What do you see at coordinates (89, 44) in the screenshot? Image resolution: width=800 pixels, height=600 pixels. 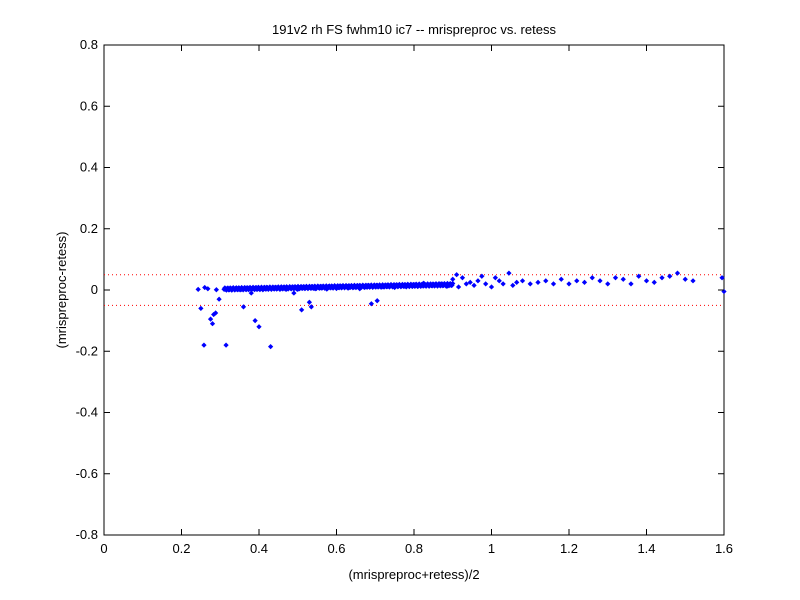 I see `y-tick-label: 0.8` at bounding box center [89, 44].